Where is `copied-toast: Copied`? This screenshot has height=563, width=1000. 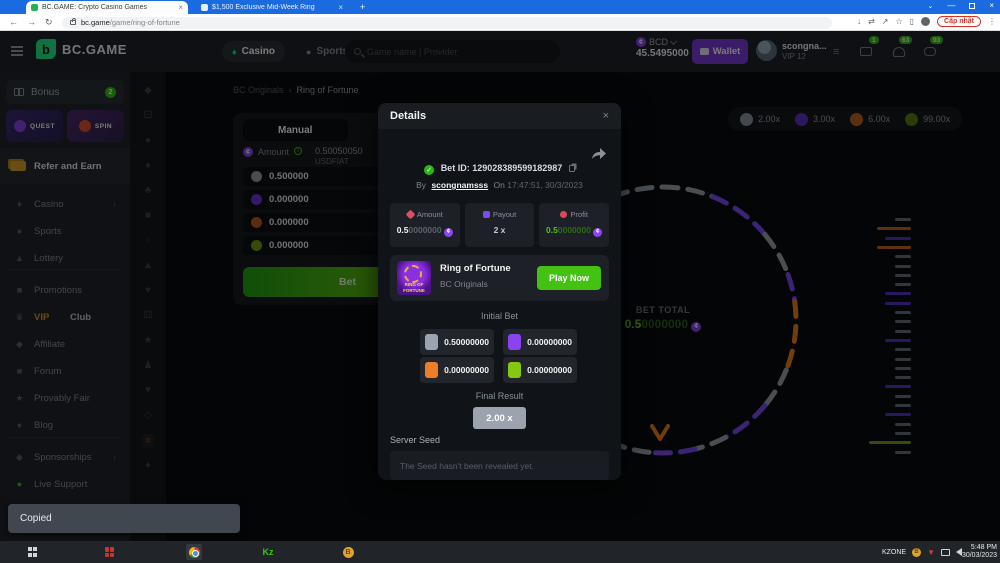 copied-toast: Copied is located at coordinates (124, 518).